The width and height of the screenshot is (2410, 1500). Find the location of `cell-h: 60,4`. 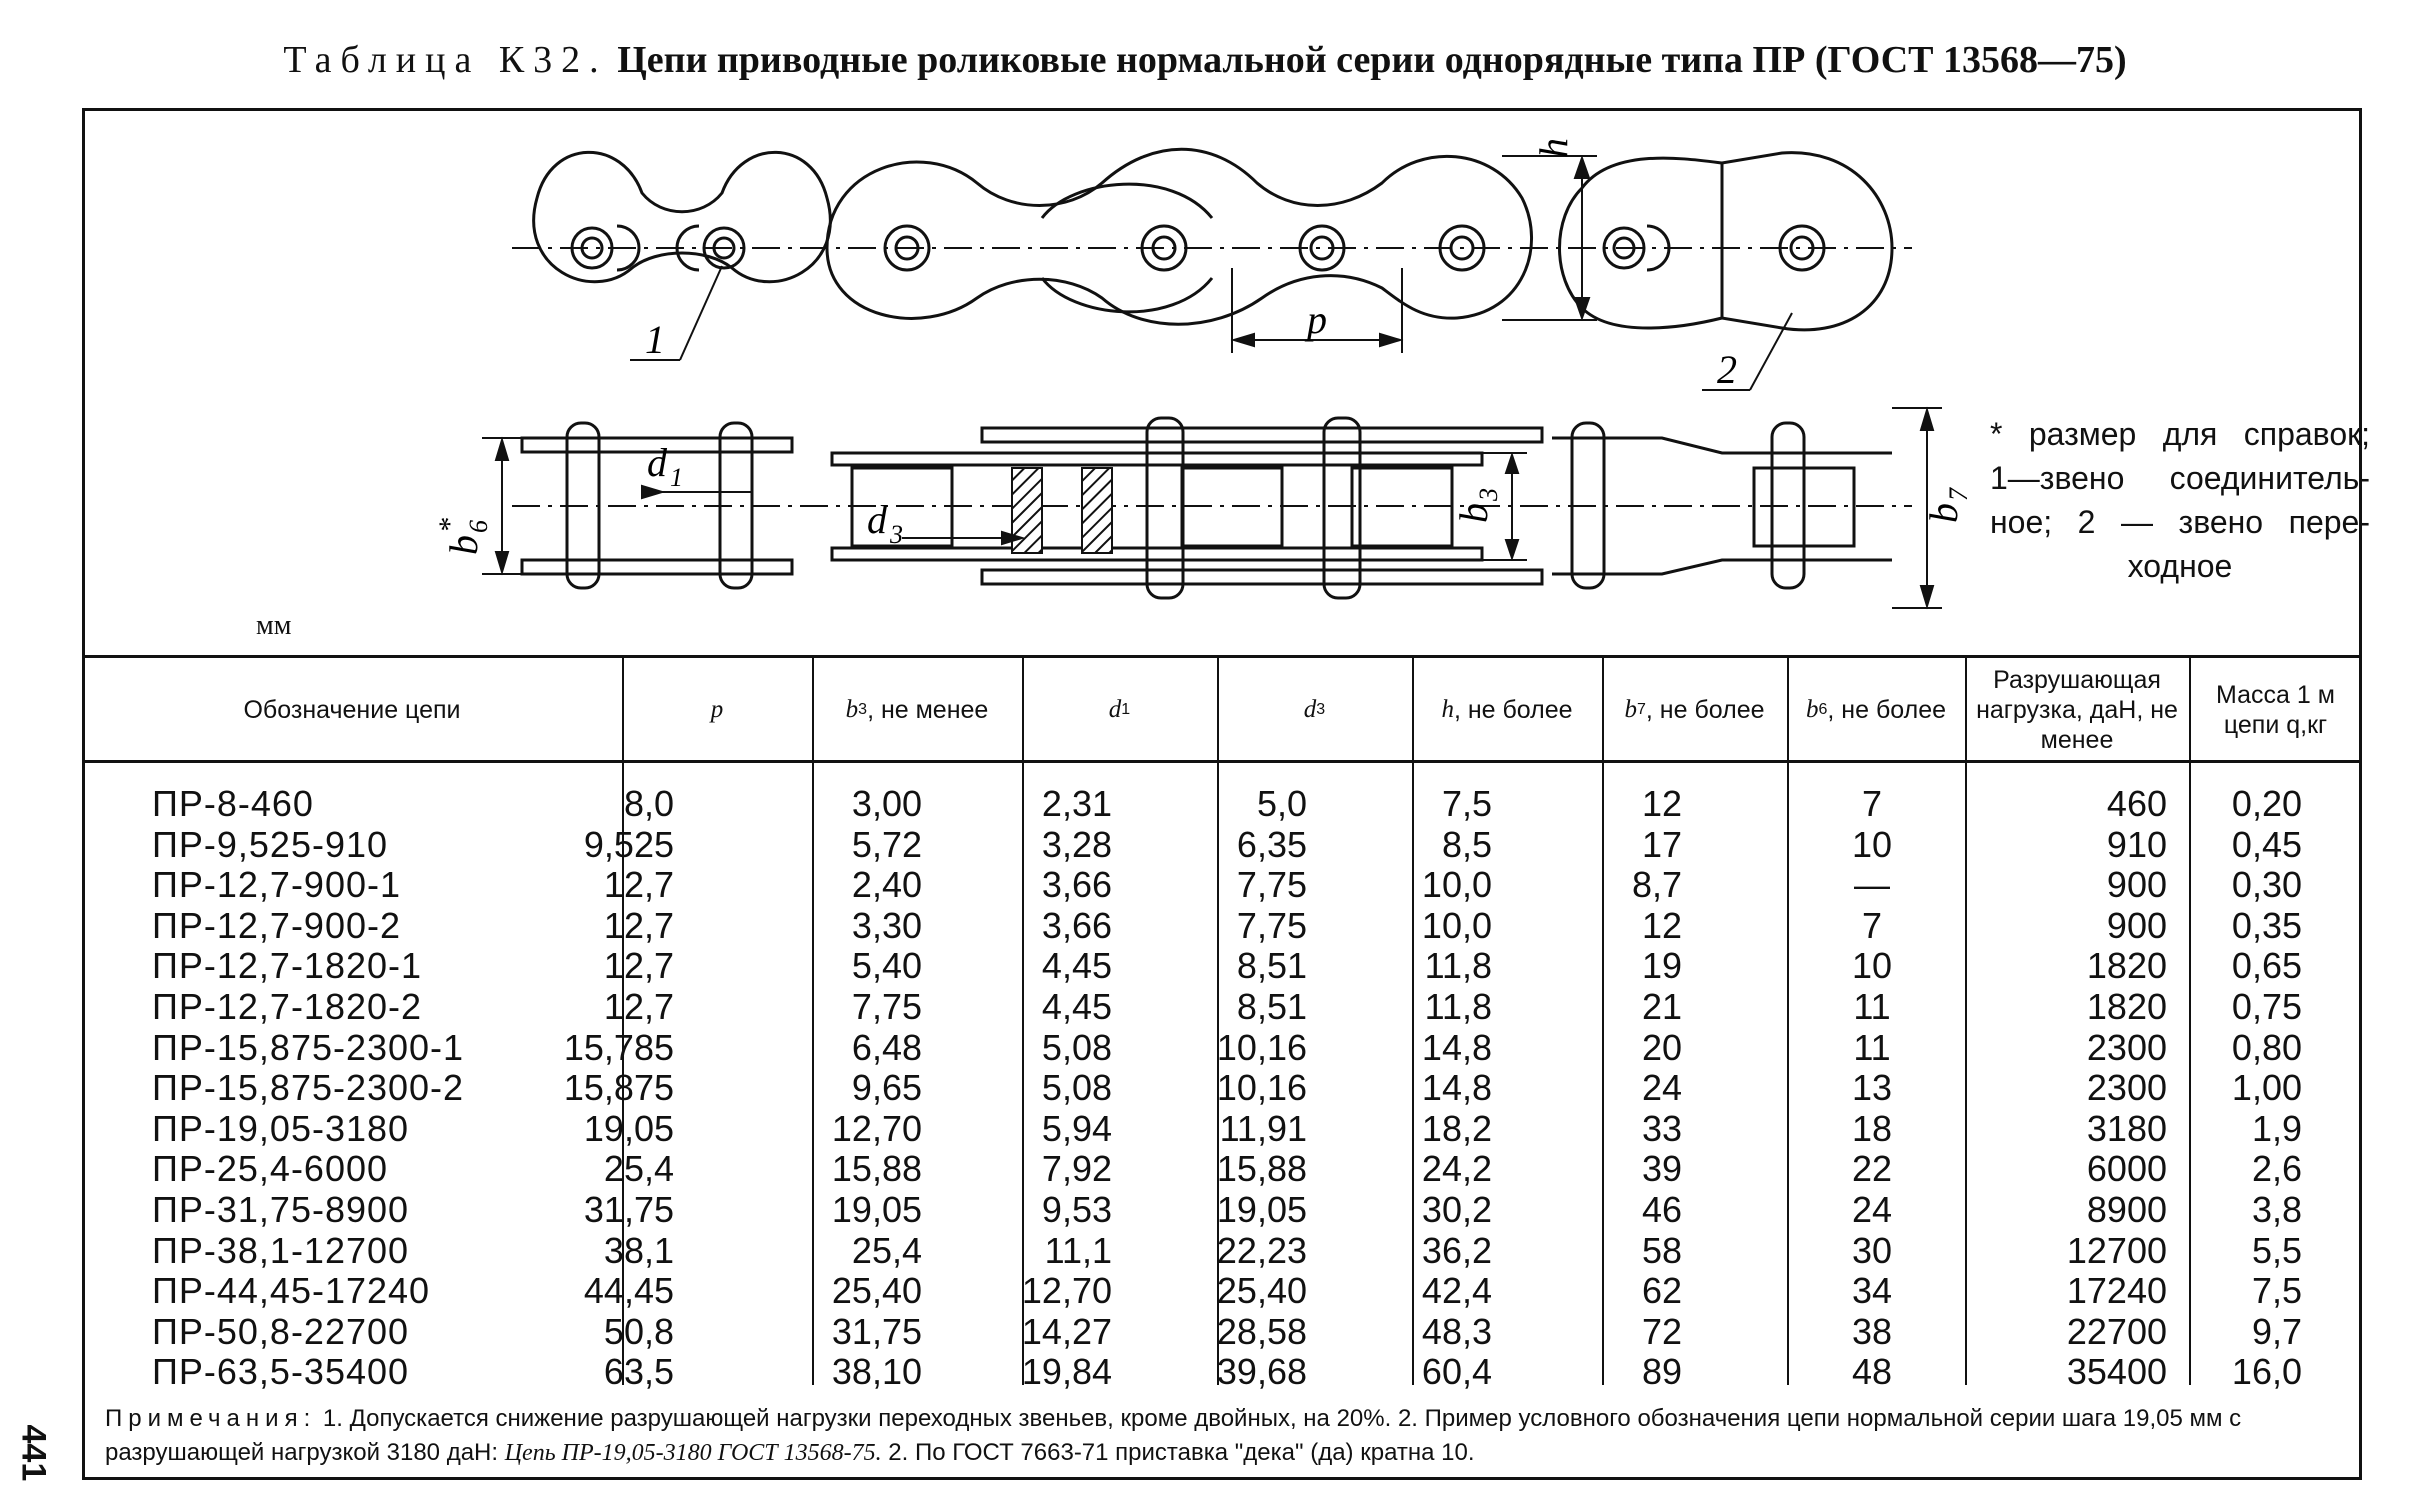

cell-h: 60,4 is located at coordinates (1456, 1372).